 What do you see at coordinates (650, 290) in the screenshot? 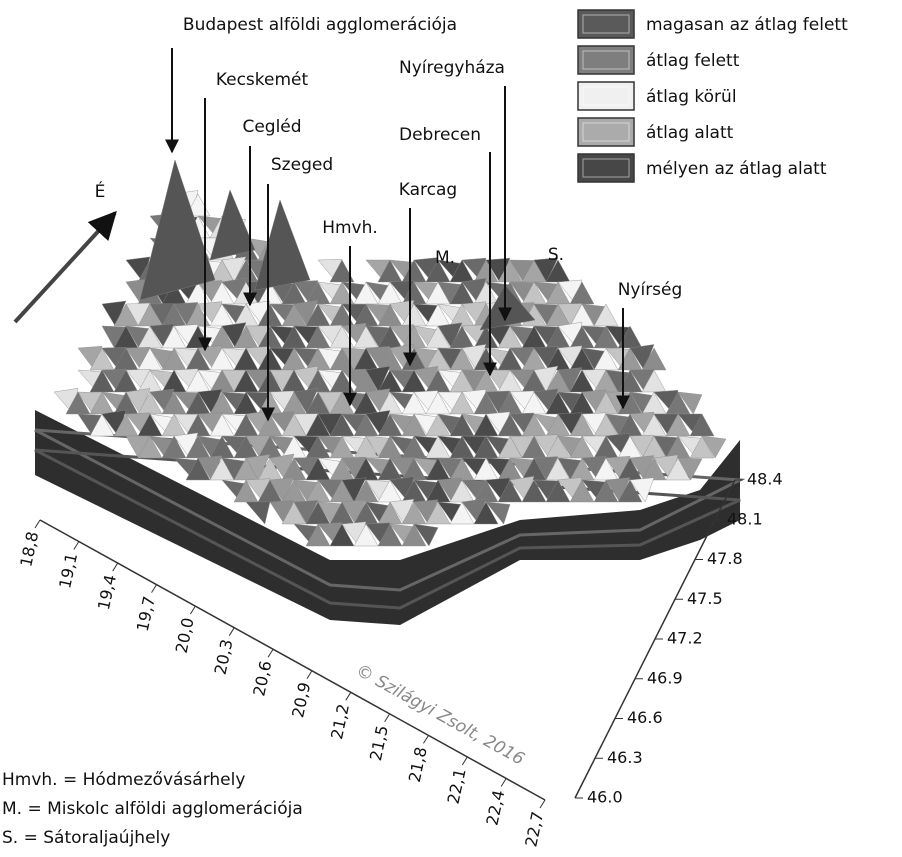
I see `annotation: Nyírség` at bounding box center [650, 290].